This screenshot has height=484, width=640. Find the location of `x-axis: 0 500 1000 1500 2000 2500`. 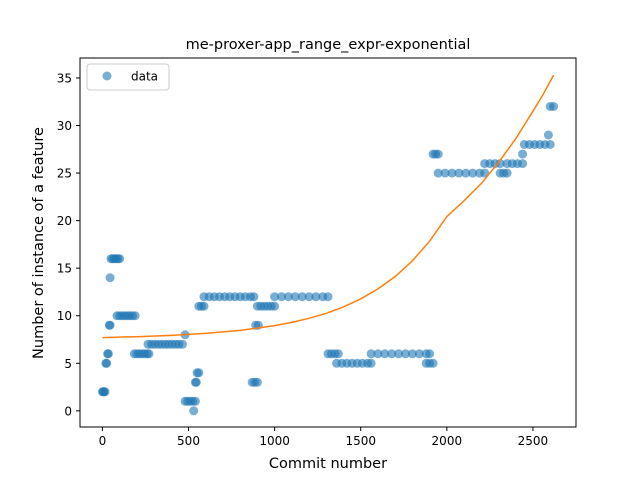

x-axis: 0 500 1000 1500 2000 2500 is located at coordinates (324, 437).